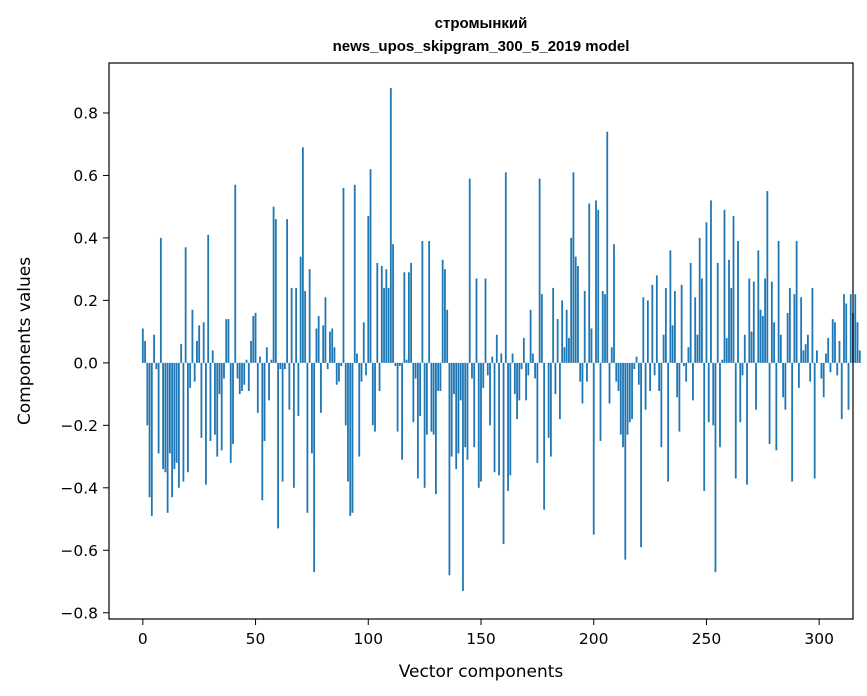  I want to click on y-tick-label: −0.2, so click(79, 426).